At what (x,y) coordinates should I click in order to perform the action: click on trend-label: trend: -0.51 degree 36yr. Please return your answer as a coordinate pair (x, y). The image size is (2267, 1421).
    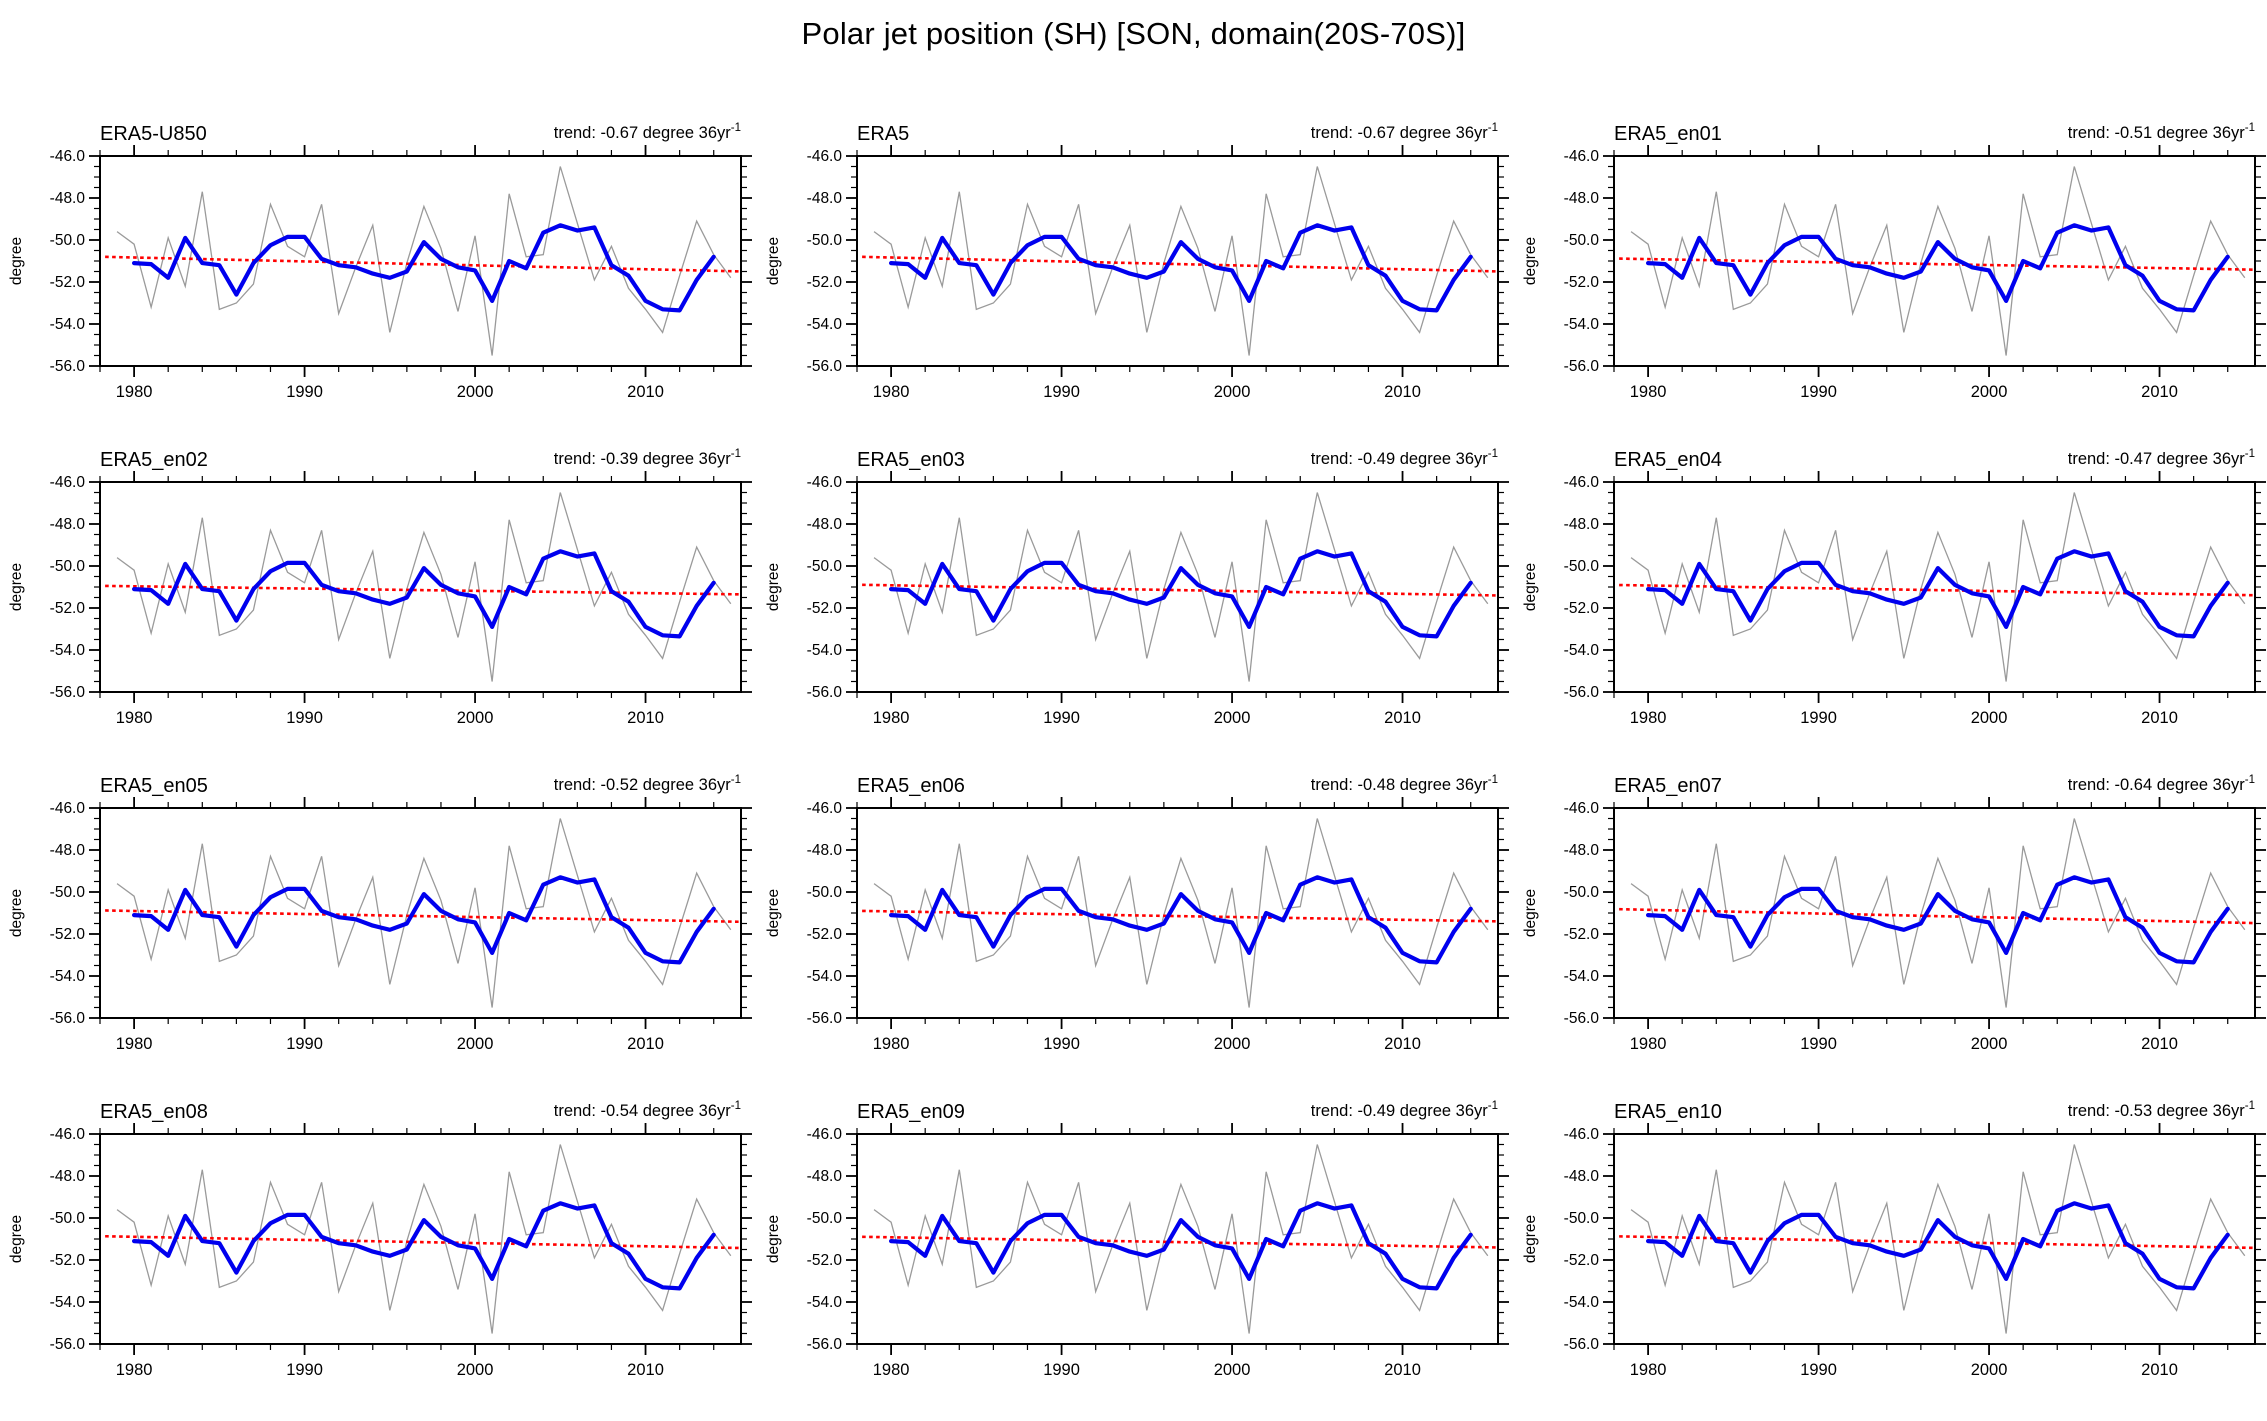
    Looking at the image, I should click on (2157, 133).